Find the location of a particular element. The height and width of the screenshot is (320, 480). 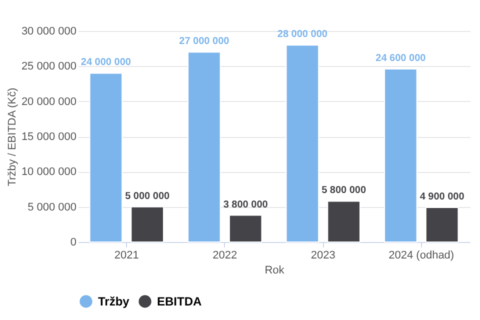

data-label: 3 800 000 is located at coordinates (245, 204).